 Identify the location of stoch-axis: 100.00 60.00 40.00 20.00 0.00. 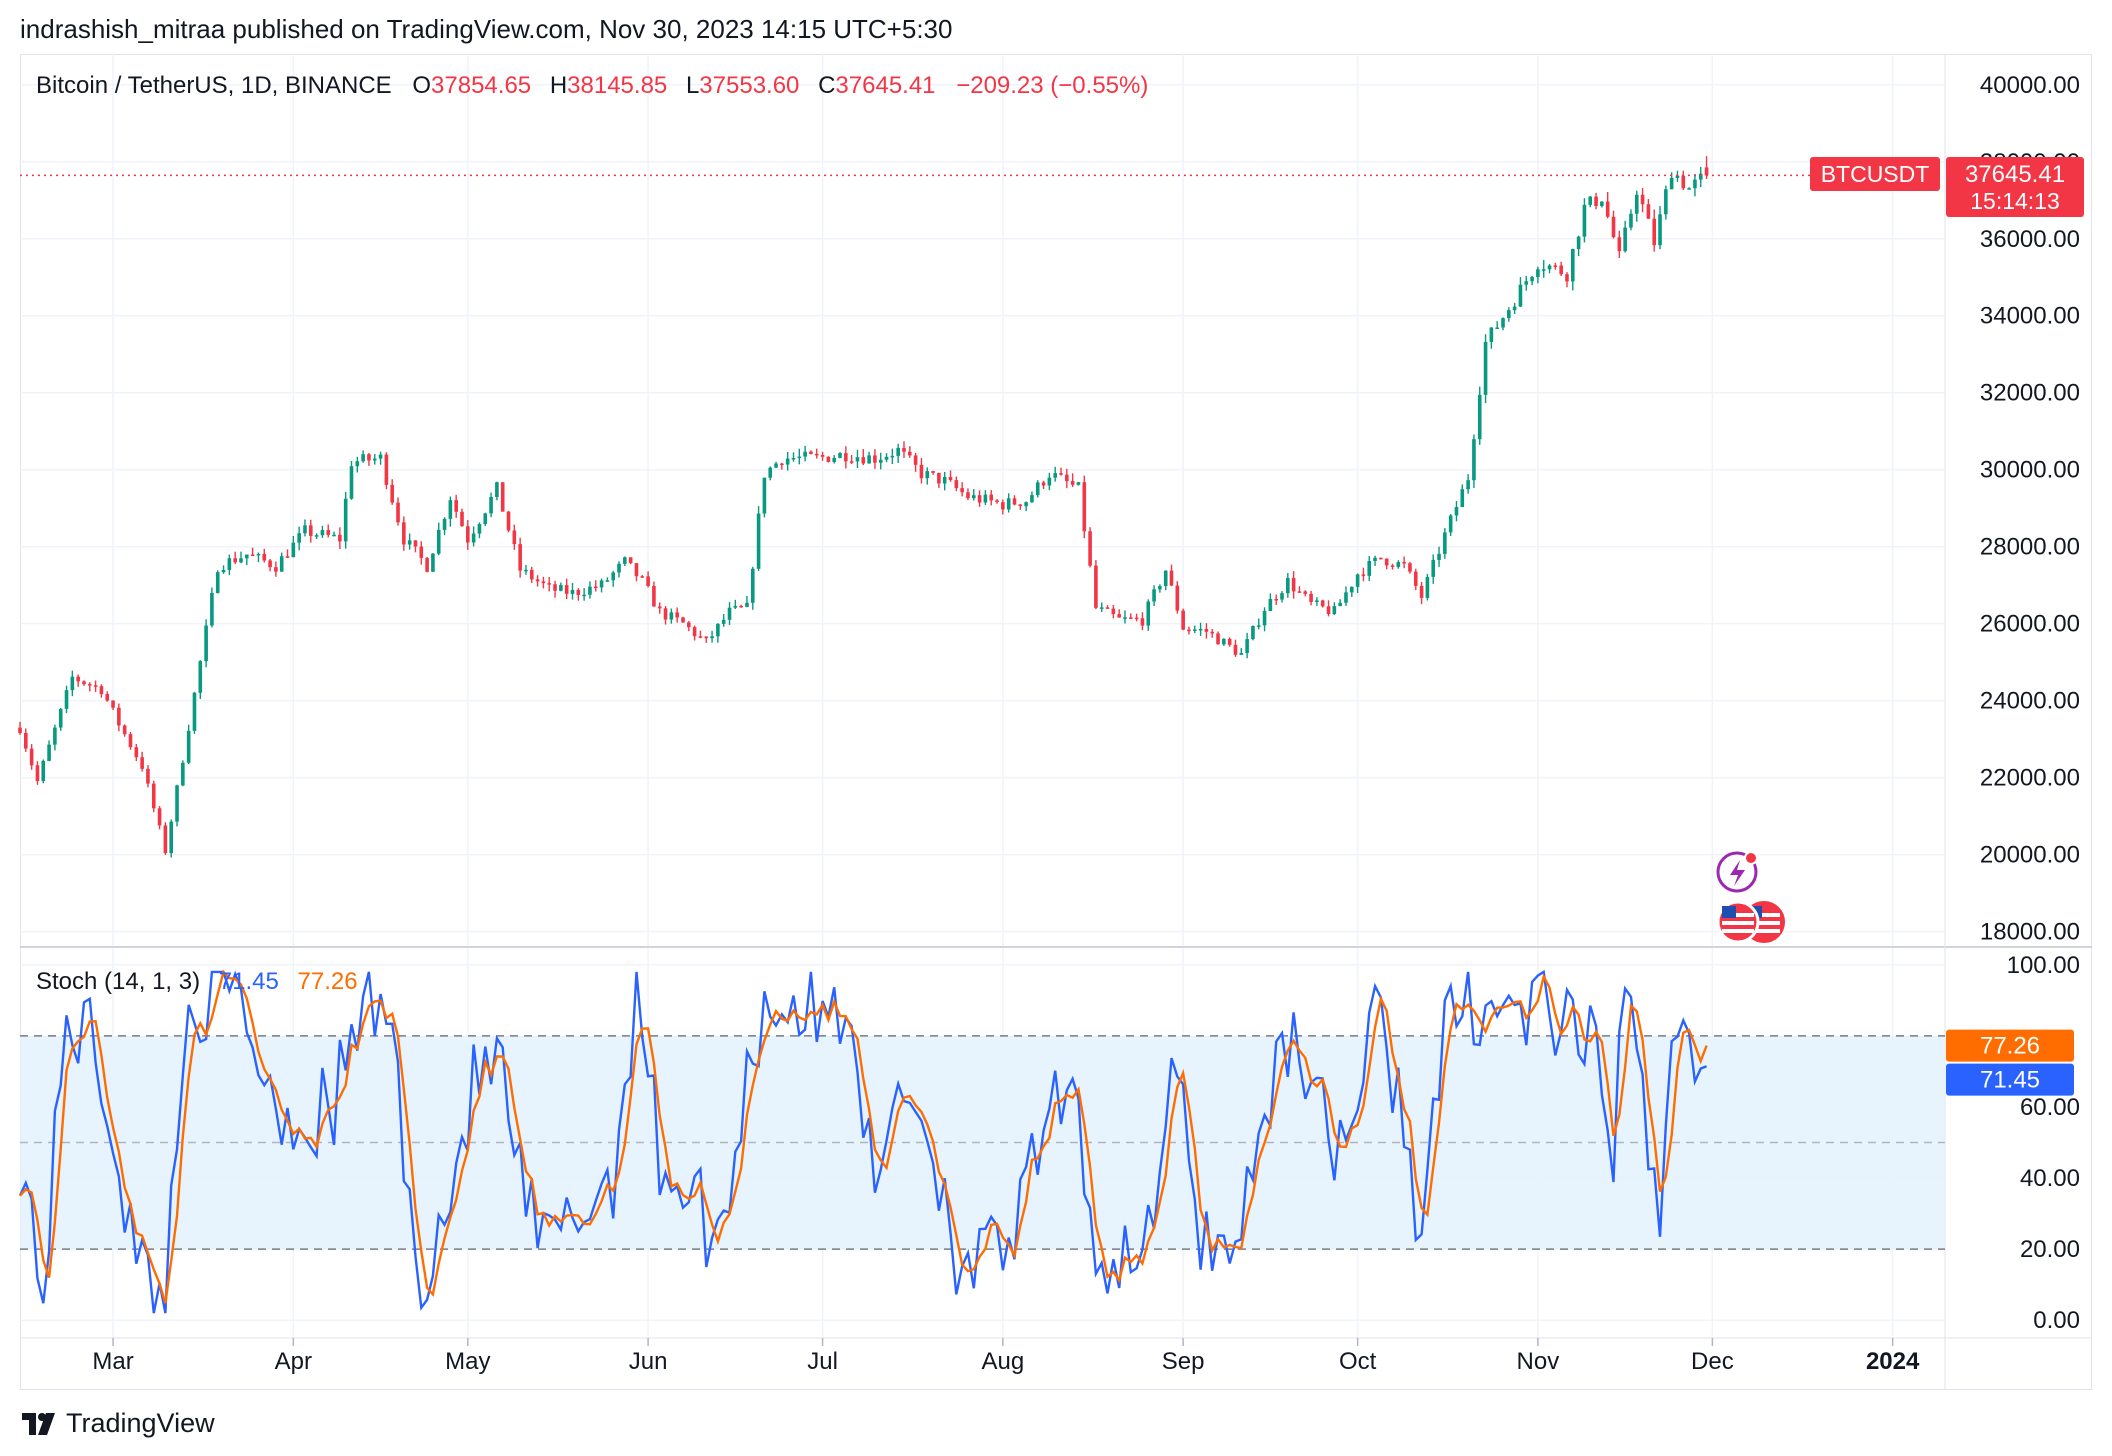
(2043, 1143).